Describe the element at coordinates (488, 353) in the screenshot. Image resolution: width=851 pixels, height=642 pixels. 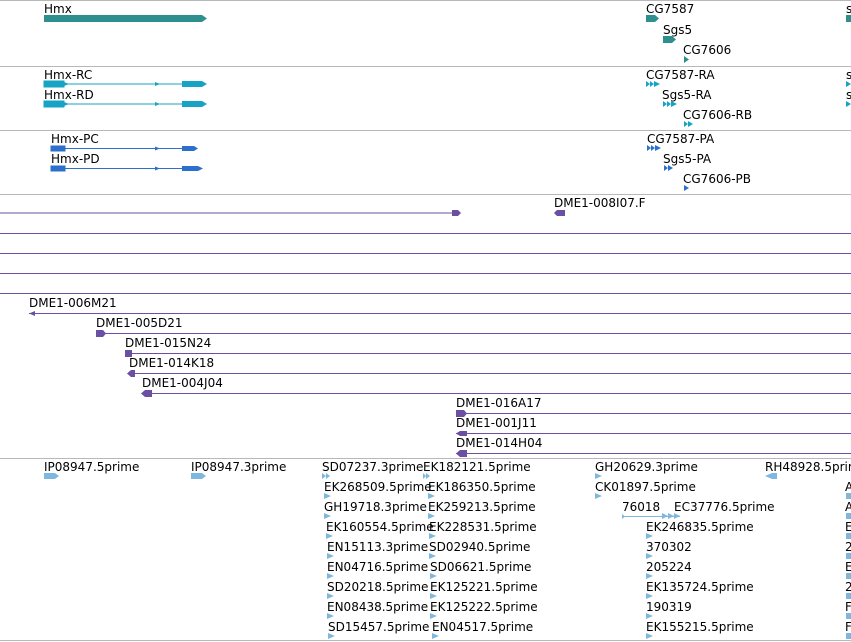
I see `bac-feature-dme1-015n24` at that location.